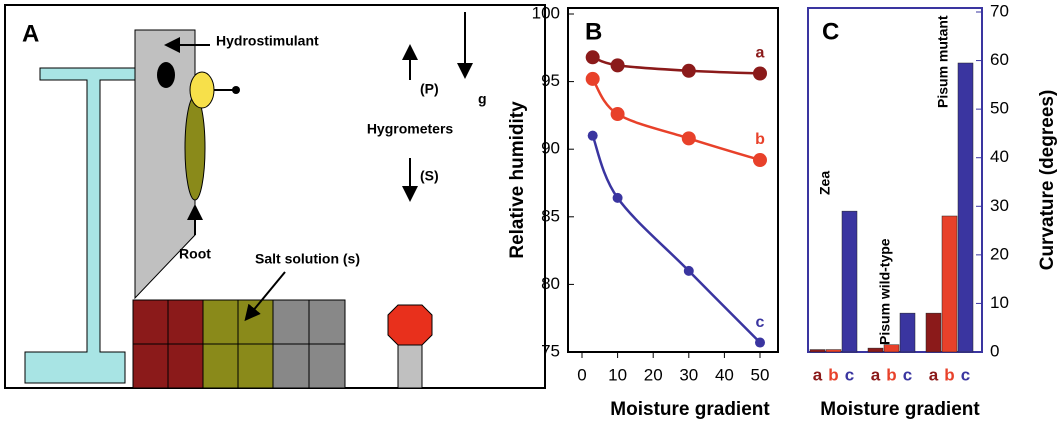 The height and width of the screenshot is (427, 1064). What do you see at coordinates (688, 374) in the screenshot?
I see `x-tick-label: 30` at bounding box center [688, 374].